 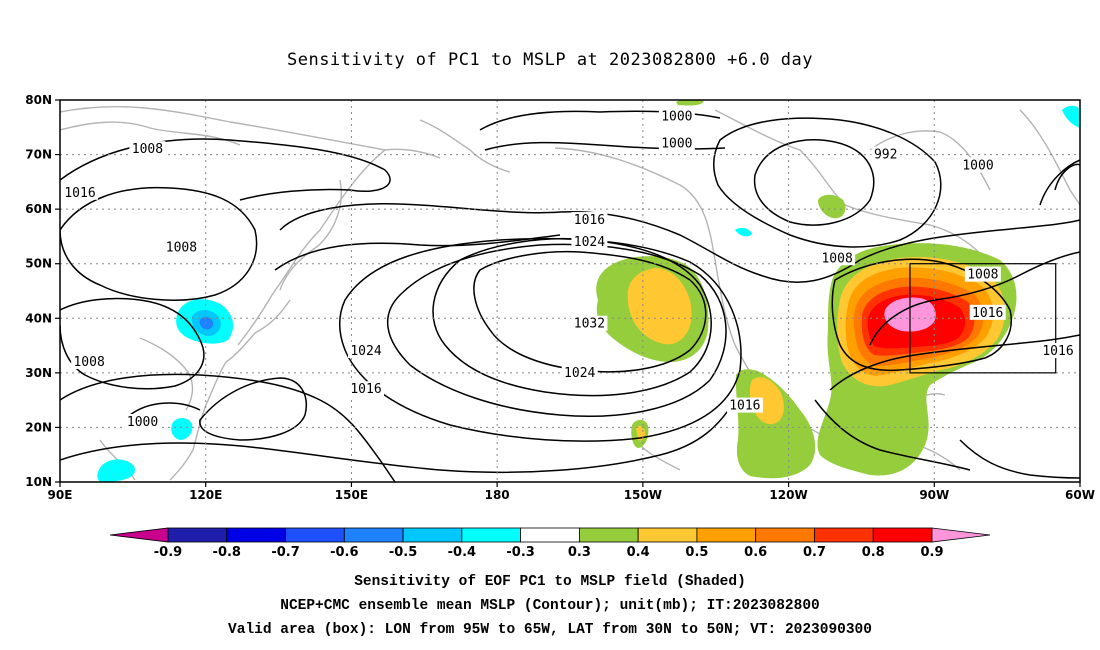 I want to click on colorbar-min-arrow, so click(x=139, y=535).